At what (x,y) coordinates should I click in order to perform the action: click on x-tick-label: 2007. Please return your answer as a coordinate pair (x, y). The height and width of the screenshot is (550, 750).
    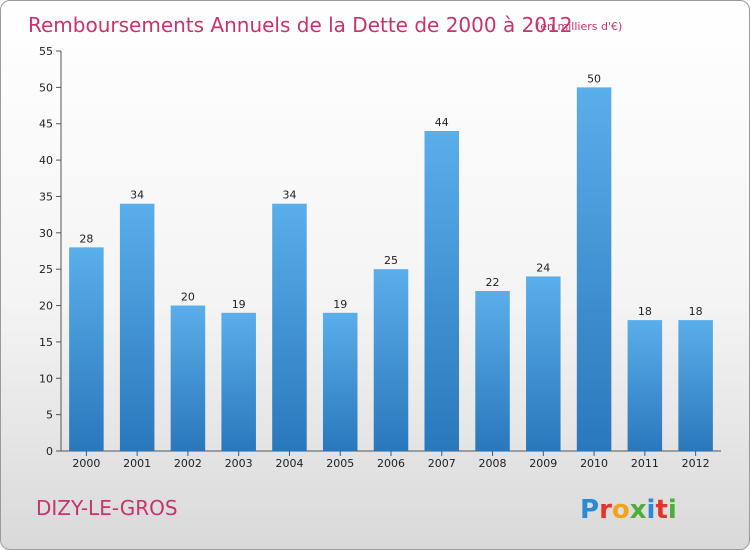
    Looking at the image, I should click on (442, 463).